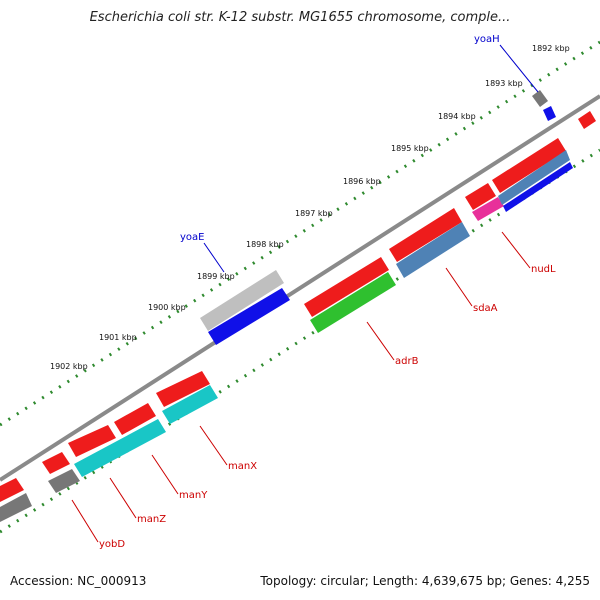  Describe the element at coordinates (242, 466) in the screenshot. I see `gene-label-manX: manX` at that location.